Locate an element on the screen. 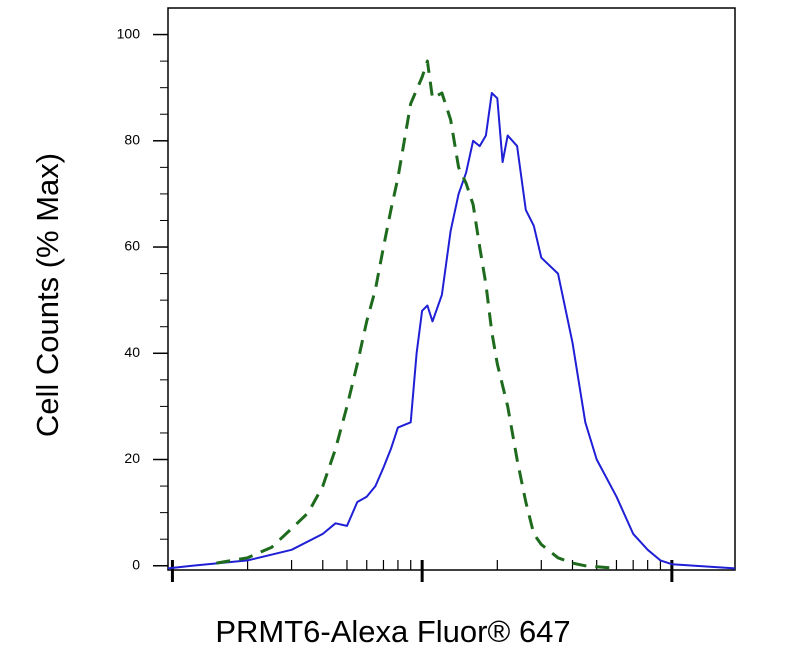 The width and height of the screenshot is (786, 665). y-tick-label: 20 is located at coordinates (132, 458).